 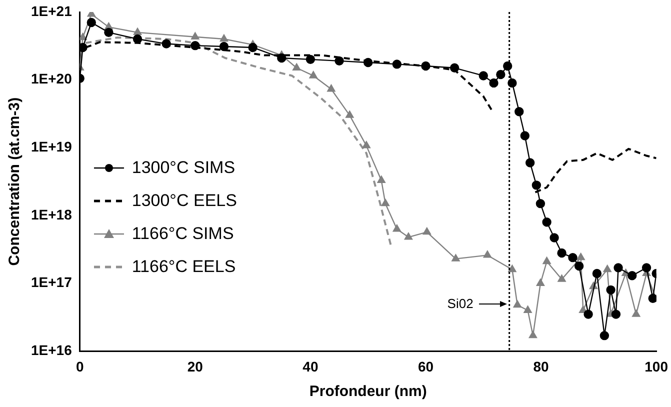 What do you see at coordinates (51, 282) in the screenshot?
I see `y-tick-label: 1E+17` at bounding box center [51, 282].